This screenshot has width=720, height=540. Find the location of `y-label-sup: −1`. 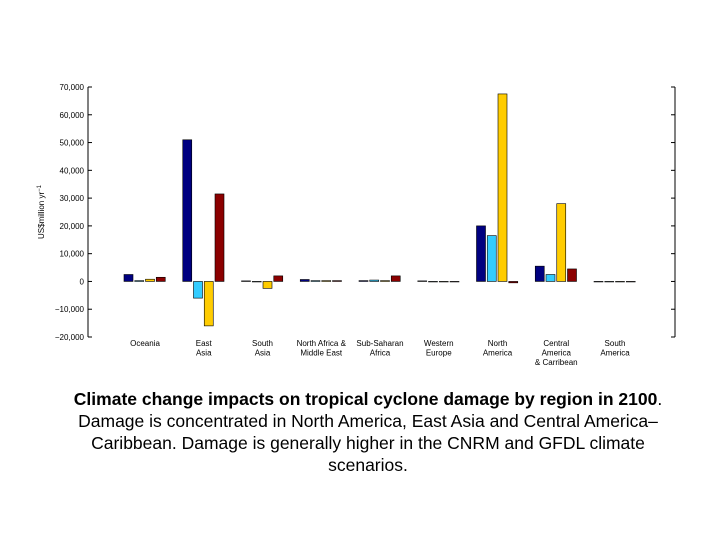

y-label-sup: −1 is located at coordinates (40, 188).